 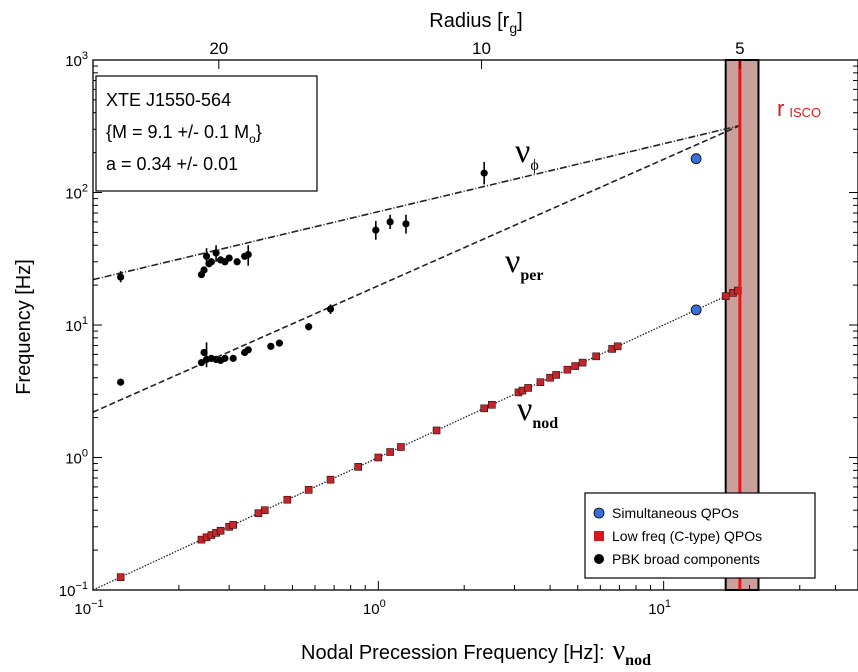 I want to click on top-tick-label: 5, so click(x=739, y=48).